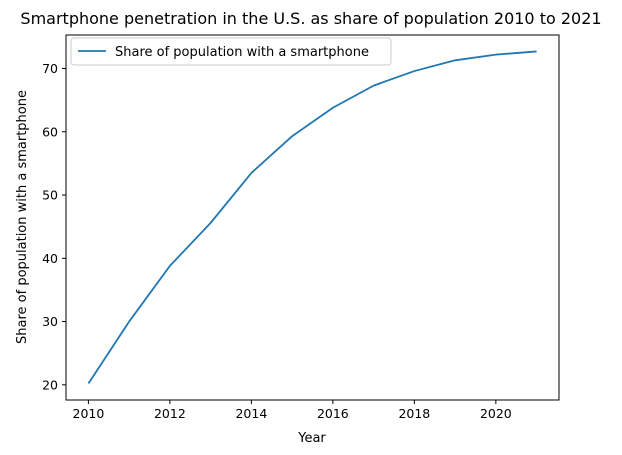 This screenshot has height=455, width=622. Describe the element at coordinates (50, 195) in the screenshot. I see `y-tick-label: 50` at that location.